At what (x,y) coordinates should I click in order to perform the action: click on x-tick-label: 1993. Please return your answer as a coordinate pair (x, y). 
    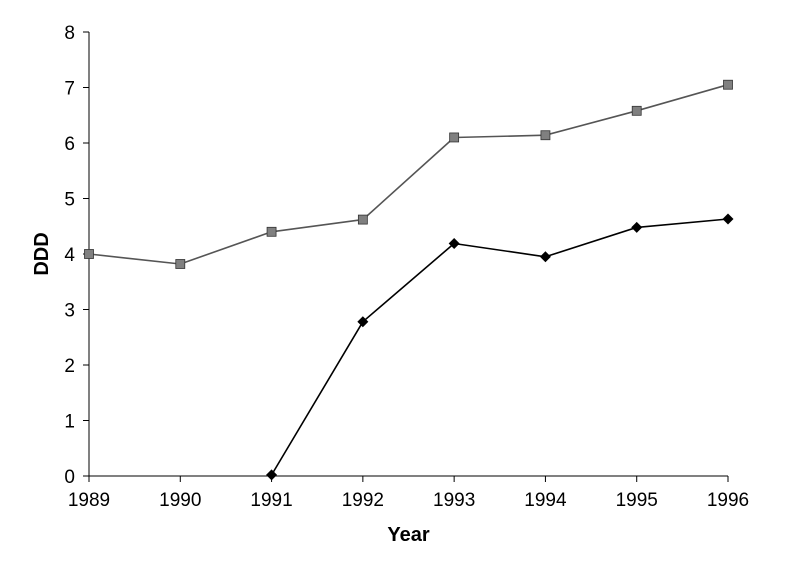
    Looking at the image, I should click on (454, 500).